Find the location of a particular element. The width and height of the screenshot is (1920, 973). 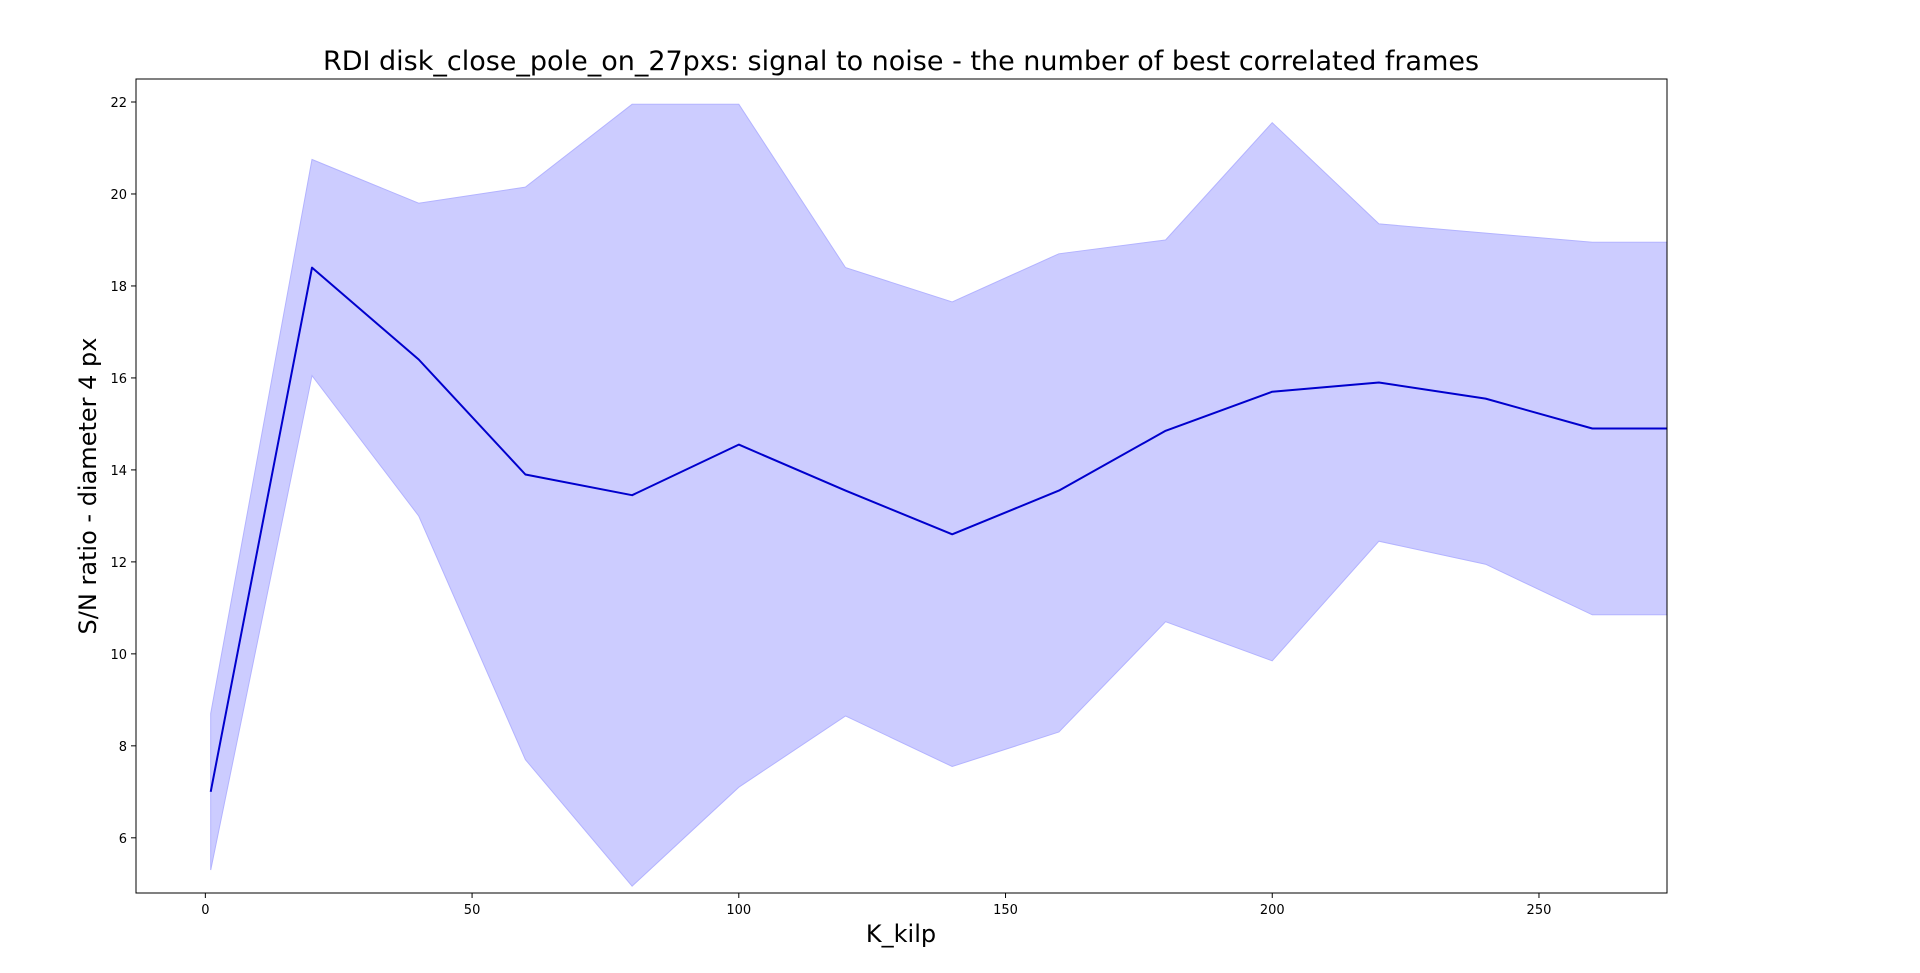

x-tick-label: 200 is located at coordinates (1272, 910).